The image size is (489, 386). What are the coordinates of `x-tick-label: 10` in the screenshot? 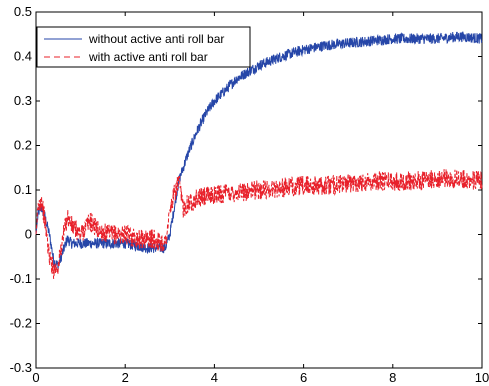 It's located at (482, 377).